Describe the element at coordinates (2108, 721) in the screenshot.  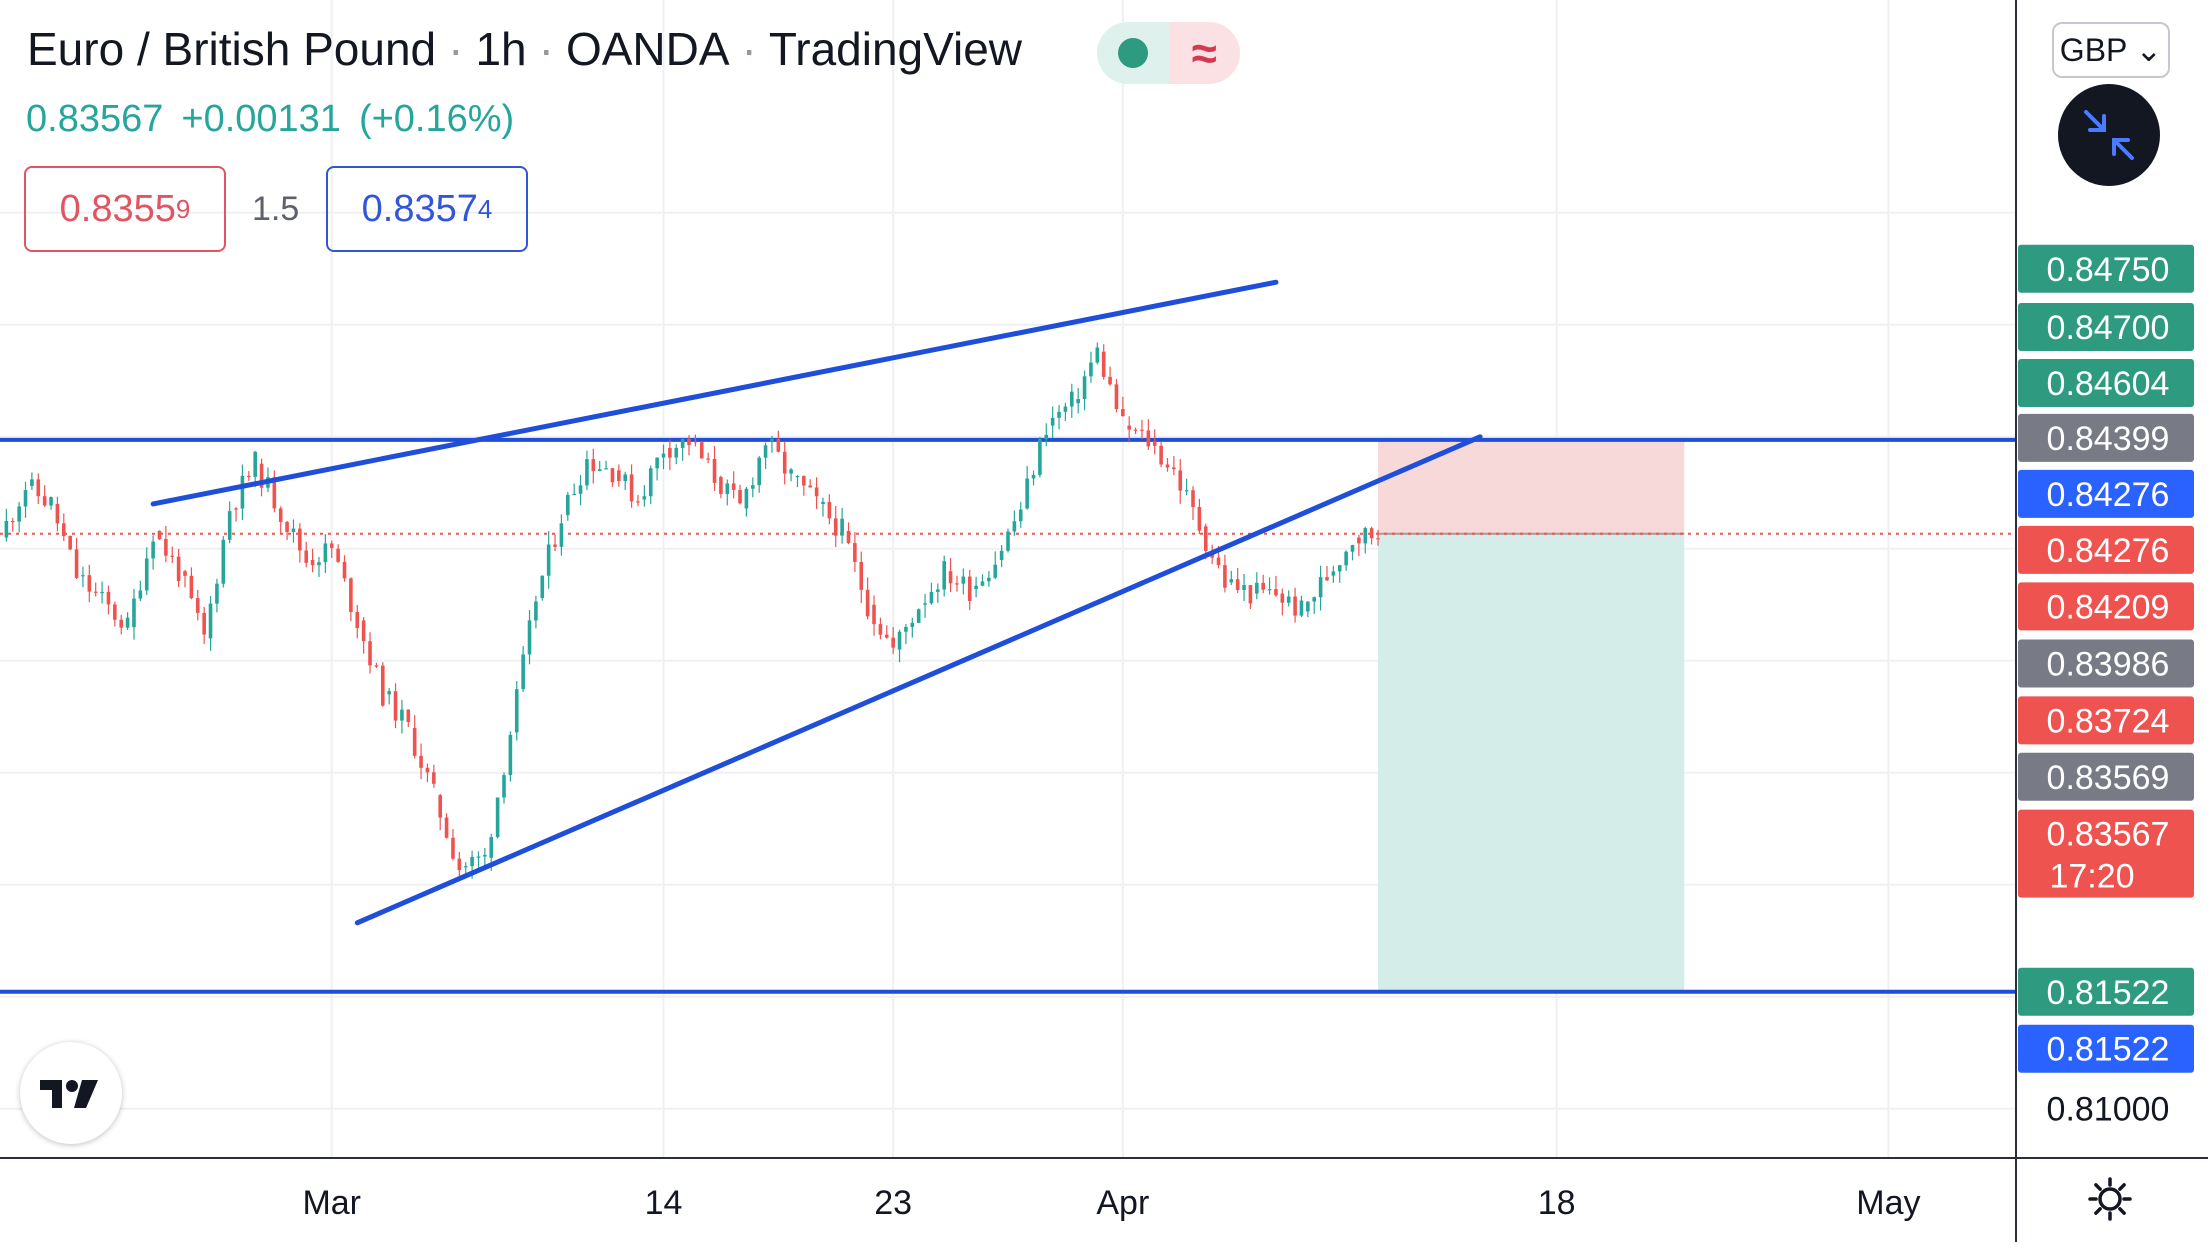
I see `price-tag-label: 0.83724` at that location.